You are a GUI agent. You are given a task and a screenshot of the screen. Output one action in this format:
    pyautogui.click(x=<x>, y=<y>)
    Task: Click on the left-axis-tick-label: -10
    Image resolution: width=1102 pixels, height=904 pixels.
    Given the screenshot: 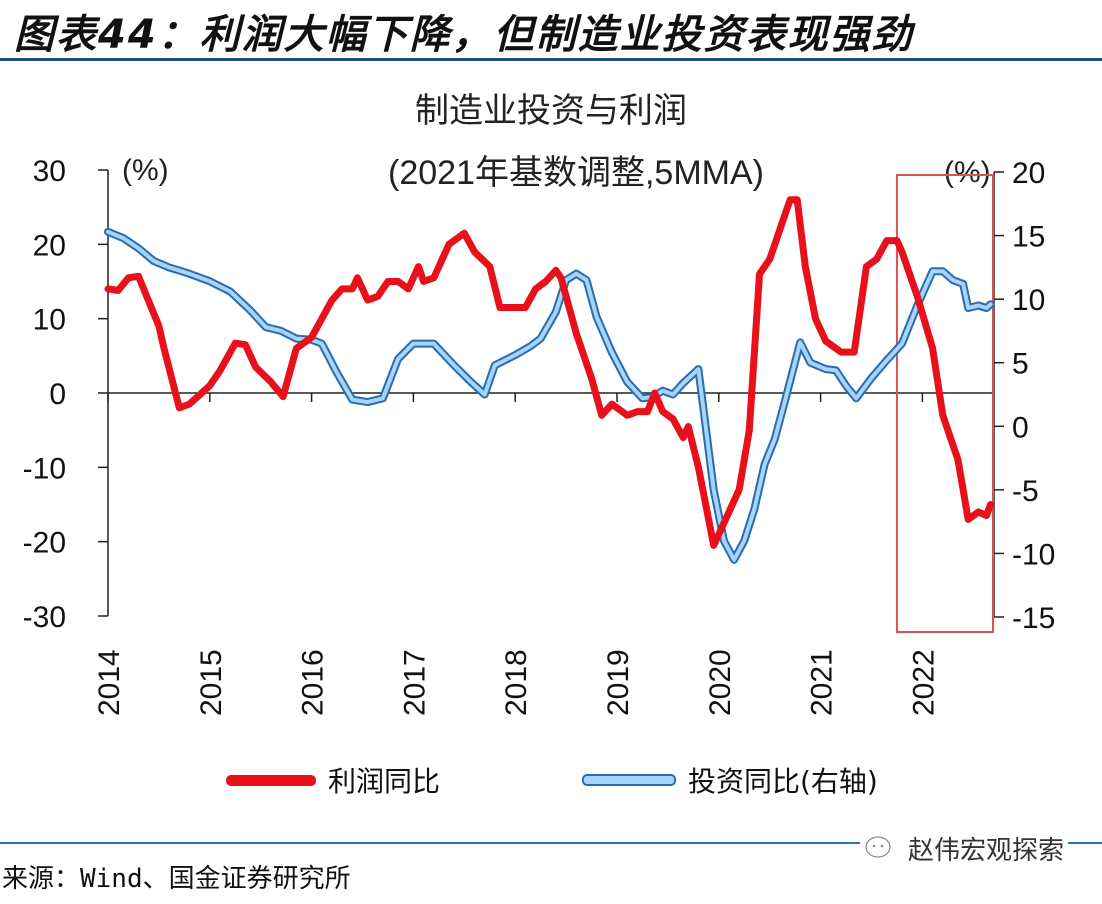 What is the action you would take?
    pyautogui.click(x=44, y=468)
    